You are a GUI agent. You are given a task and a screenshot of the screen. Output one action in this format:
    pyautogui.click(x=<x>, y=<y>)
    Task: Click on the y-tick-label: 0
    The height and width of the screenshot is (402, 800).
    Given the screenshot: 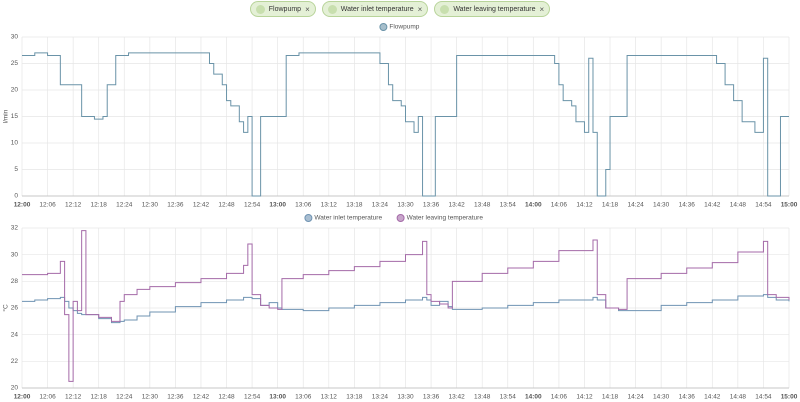 What is the action you would take?
    pyautogui.click(x=16, y=196)
    